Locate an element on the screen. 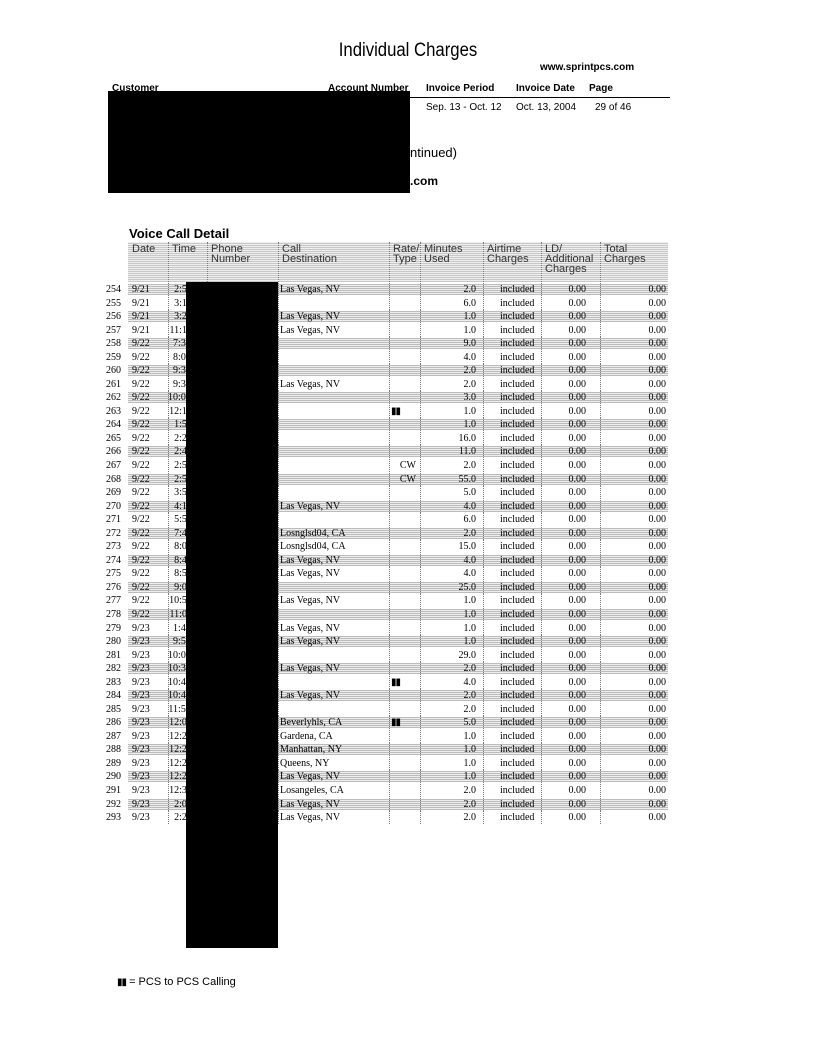 This screenshot has width=816, height=1056. legend-text: = PCS to PCS Calling is located at coordinates (182, 982).